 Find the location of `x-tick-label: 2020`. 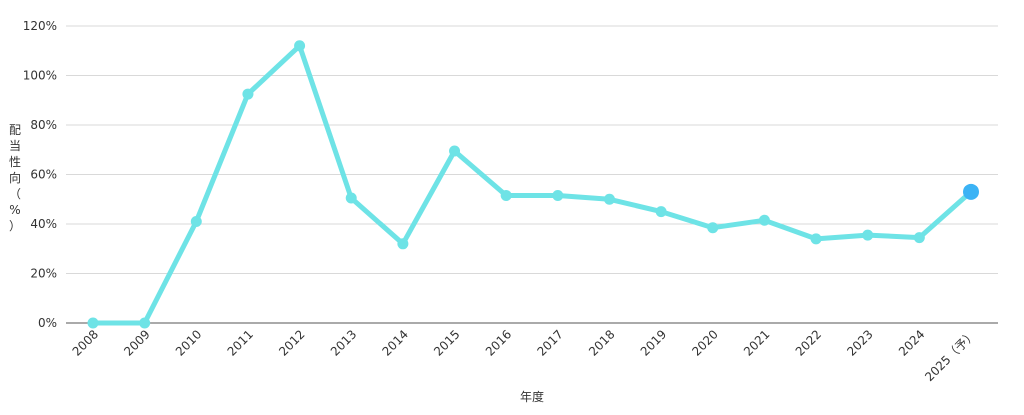

x-tick-label: 2020 is located at coordinates (704, 342).